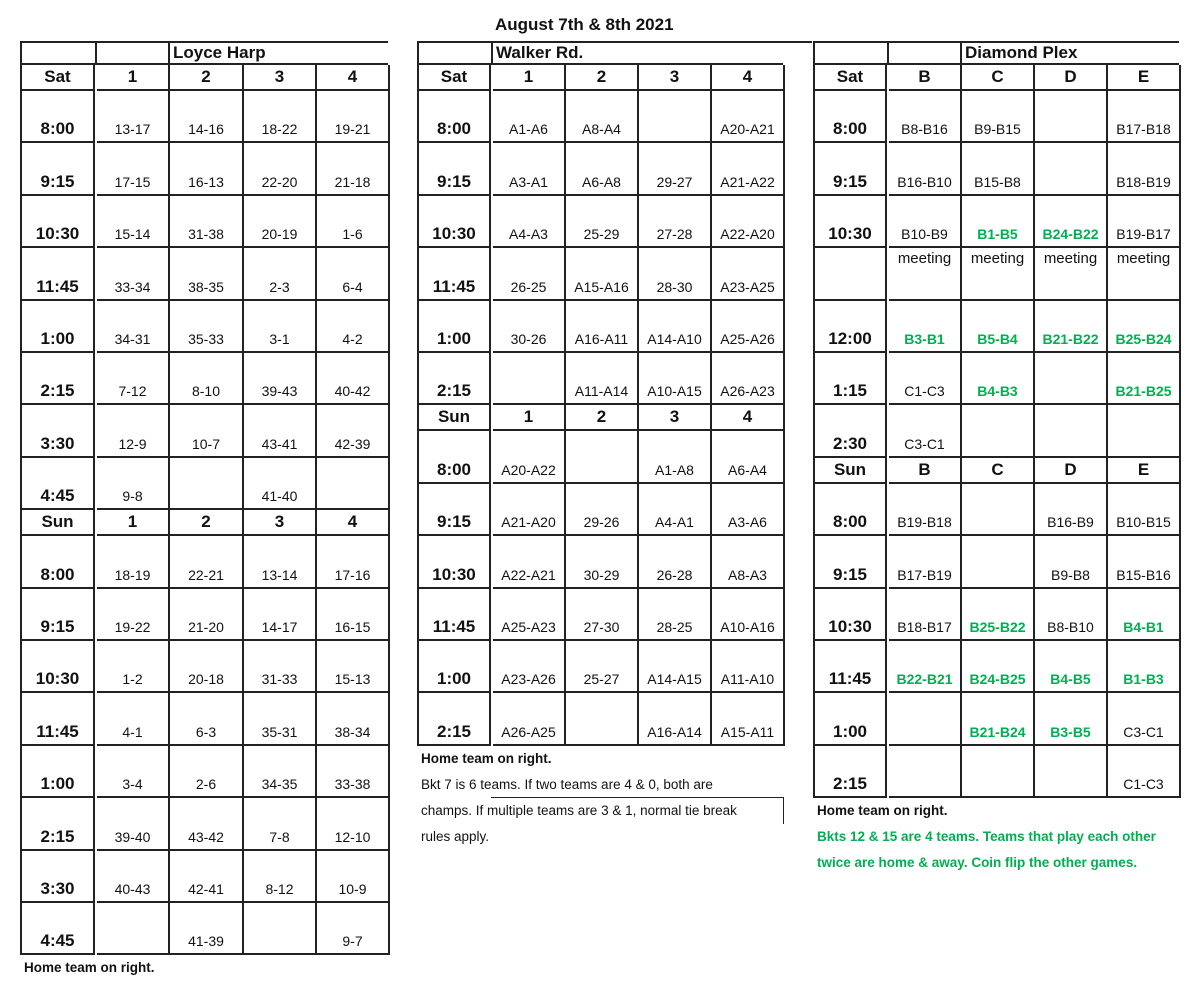 The width and height of the screenshot is (1200, 991). What do you see at coordinates (454, 234) in the screenshot?
I see `time-label-text: 10:30` at bounding box center [454, 234].